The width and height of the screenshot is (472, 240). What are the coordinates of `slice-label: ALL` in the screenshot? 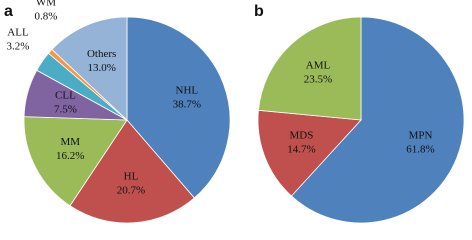 It's located at (18, 33).